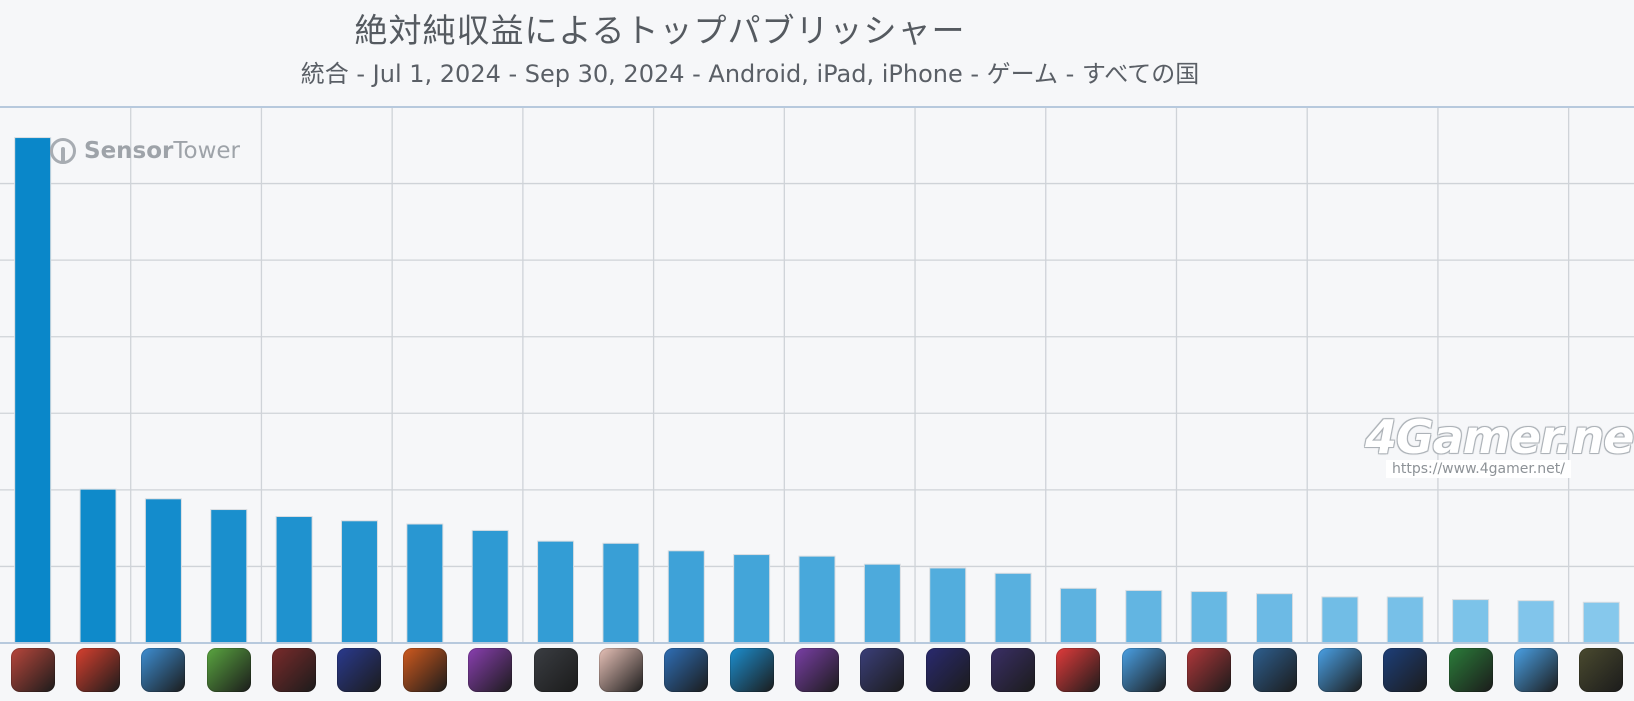  Describe the element at coordinates (1478, 469) in the screenshot. I see `fourgamer-url: https://www.4gamer.net/` at that location.